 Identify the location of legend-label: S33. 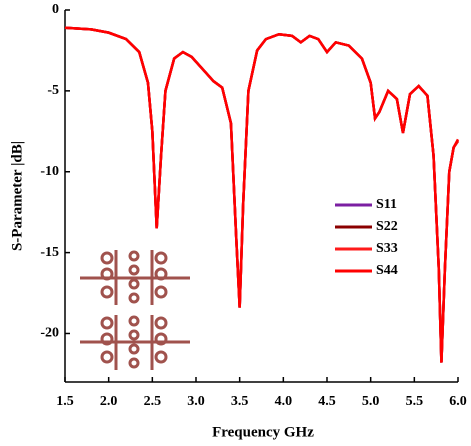
(387, 248).